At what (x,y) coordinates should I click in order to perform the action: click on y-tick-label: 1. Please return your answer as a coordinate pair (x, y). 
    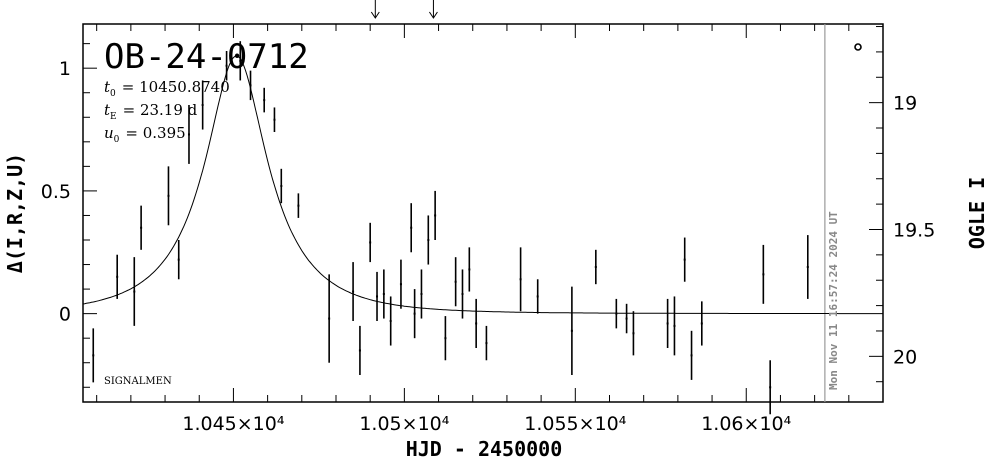
    Looking at the image, I should click on (65, 69).